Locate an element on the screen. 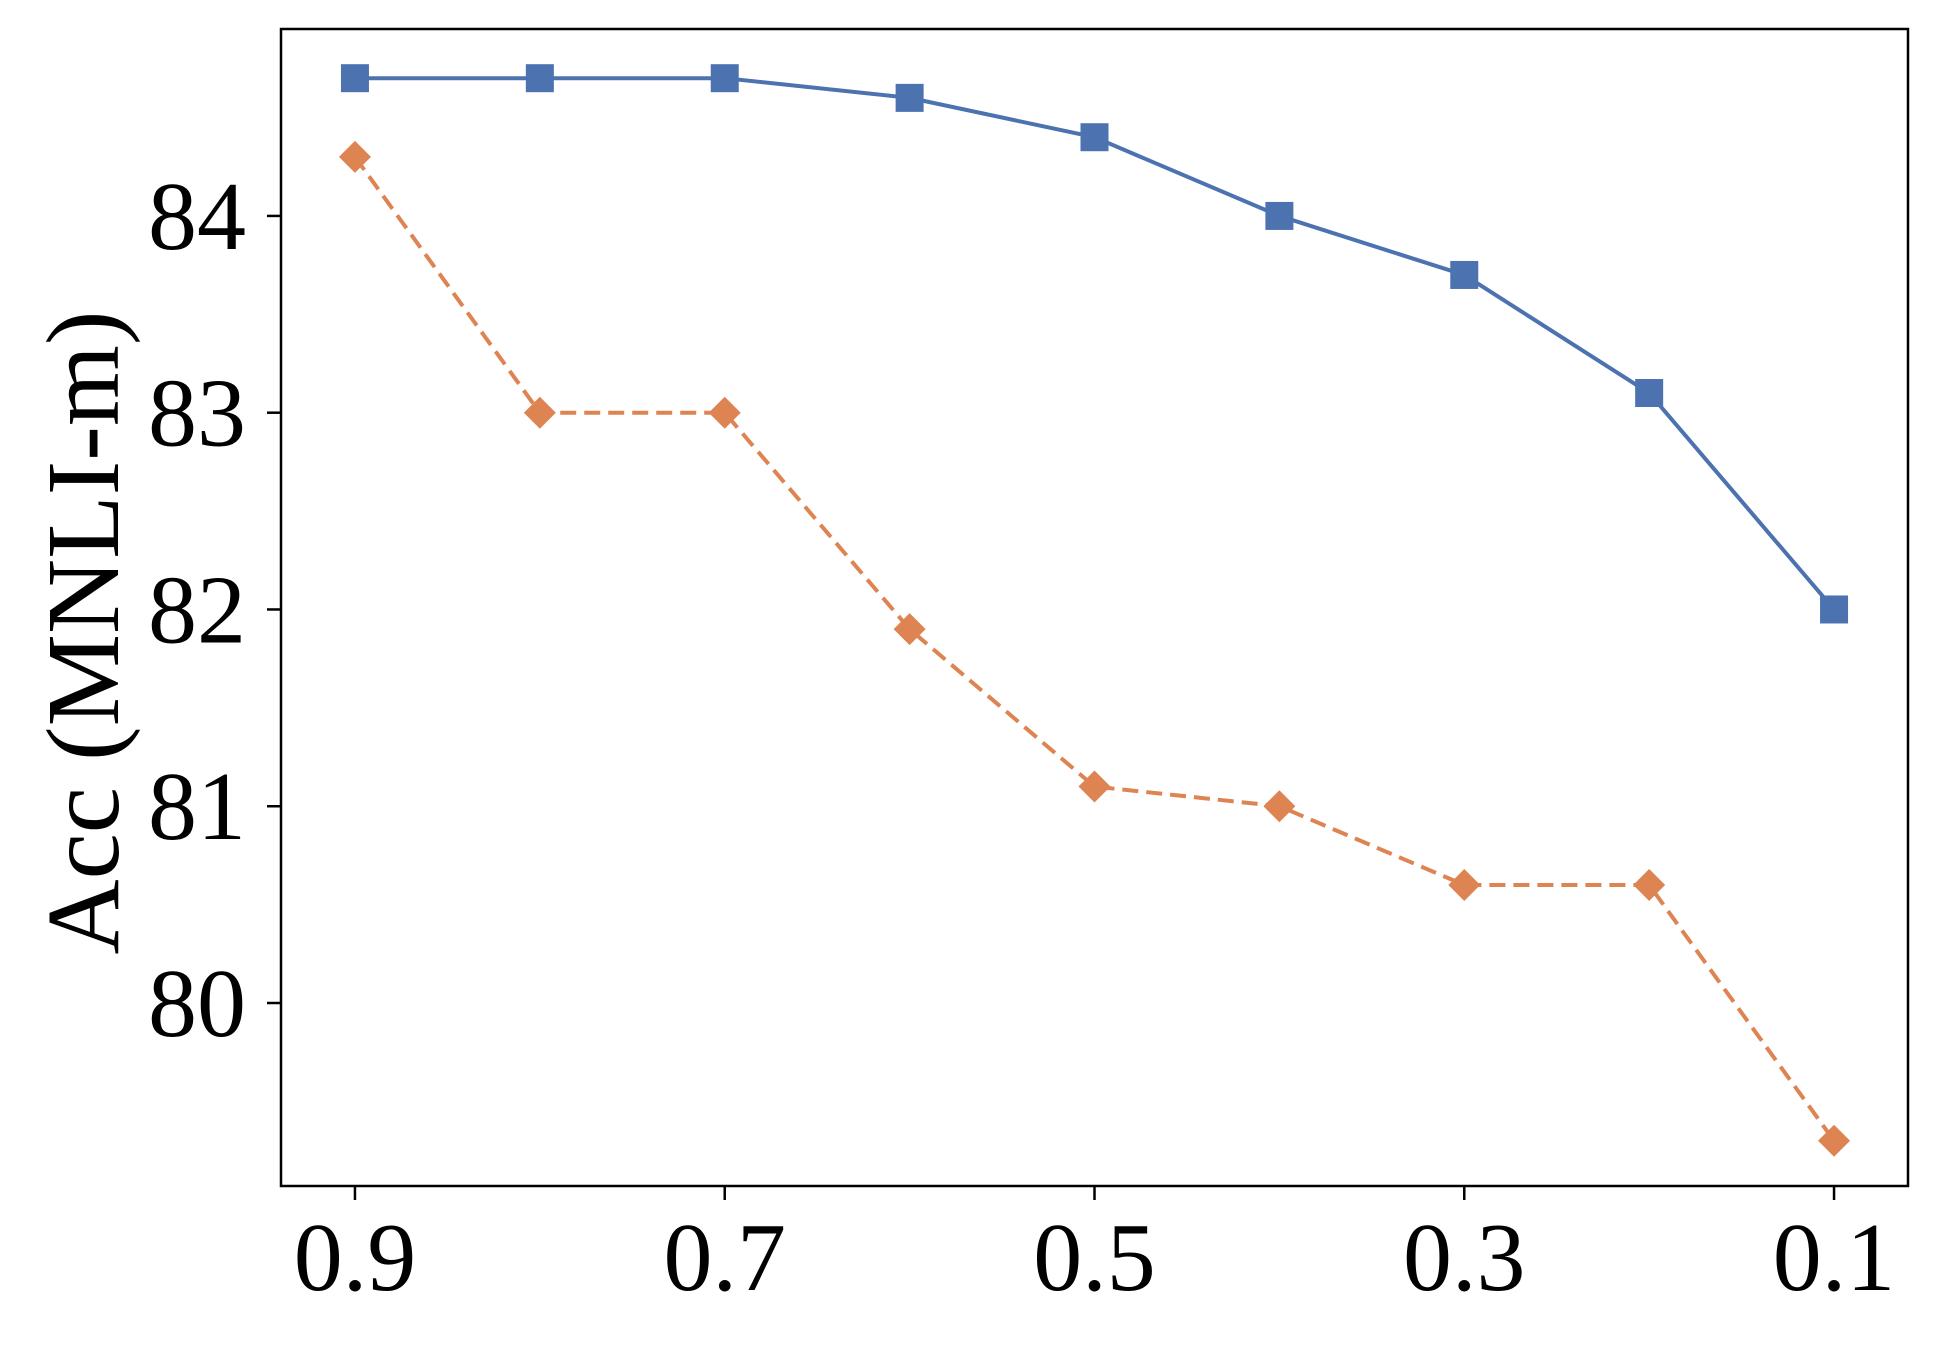 The height and width of the screenshot is (1345, 1937). y-tick-label-4: 84 is located at coordinates (197, 217).